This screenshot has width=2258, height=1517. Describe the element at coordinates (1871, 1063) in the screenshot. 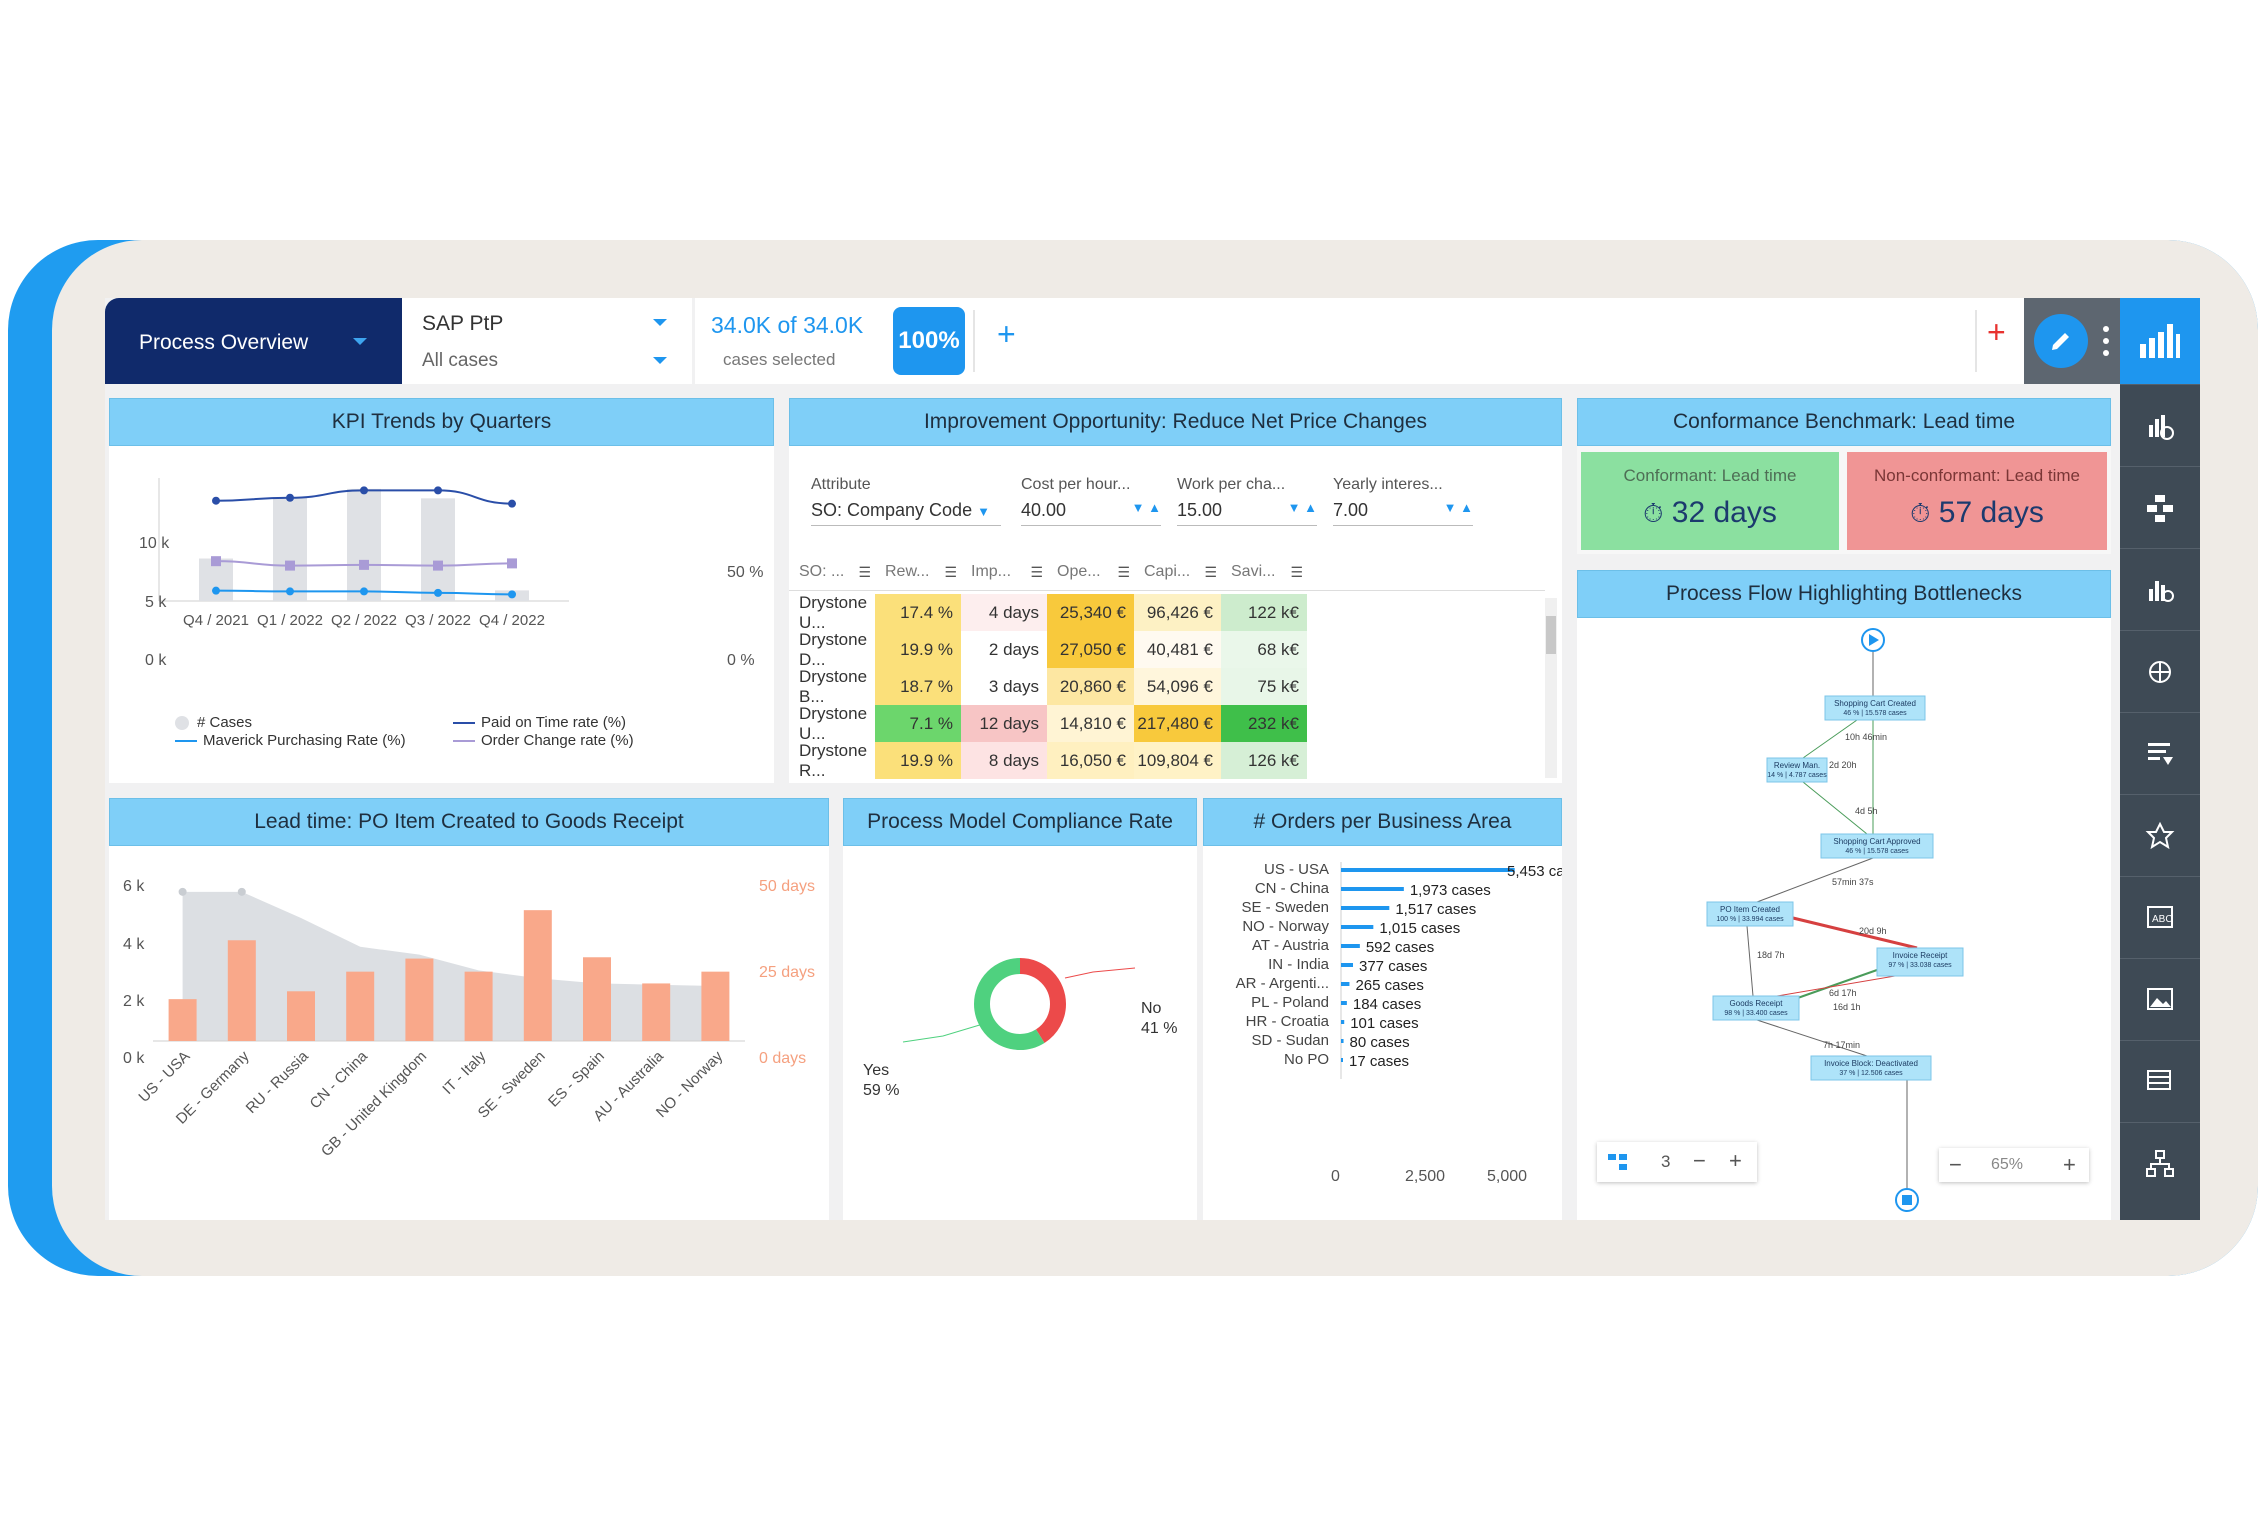

I see `flow-node-label: Invoice Block: Deactivated` at that location.